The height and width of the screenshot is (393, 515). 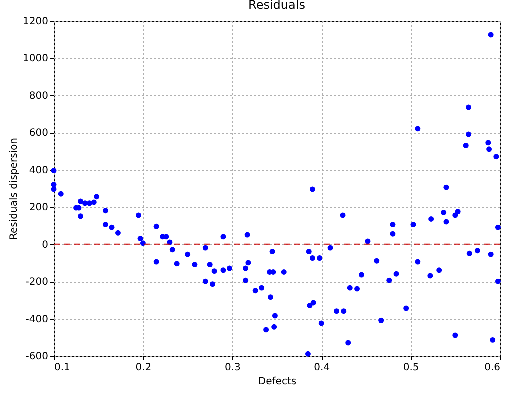 What do you see at coordinates (37, 357) in the screenshot?
I see `y-tick-label: -600` at bounding box center [37, 357].